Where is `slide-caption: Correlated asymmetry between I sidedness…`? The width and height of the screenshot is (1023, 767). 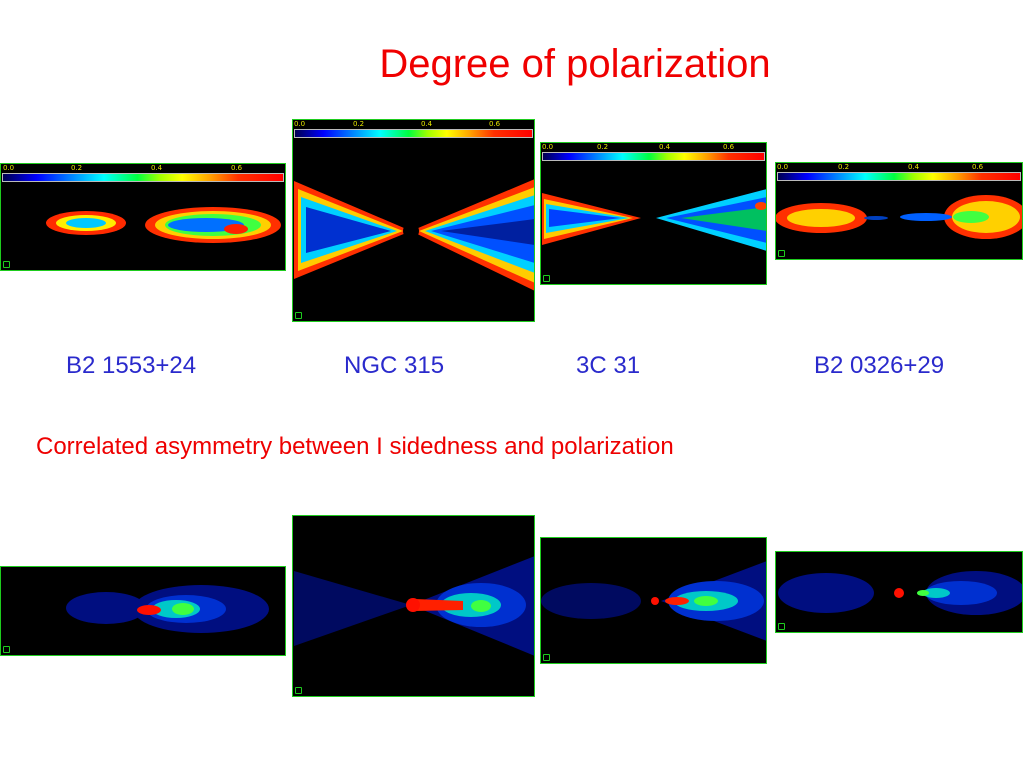 slide-caption: Correlated asymmetry between I sidedness… is located at coordinates (355, 446).